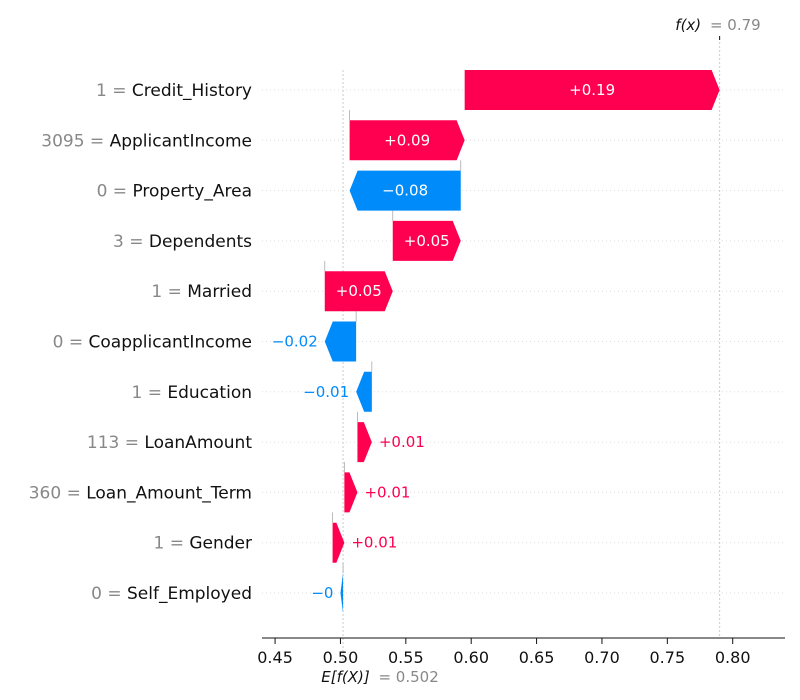 The height and width of the screenshot is (700, 800). I want to click on fx-value: = 0.79, so click(735, 25).